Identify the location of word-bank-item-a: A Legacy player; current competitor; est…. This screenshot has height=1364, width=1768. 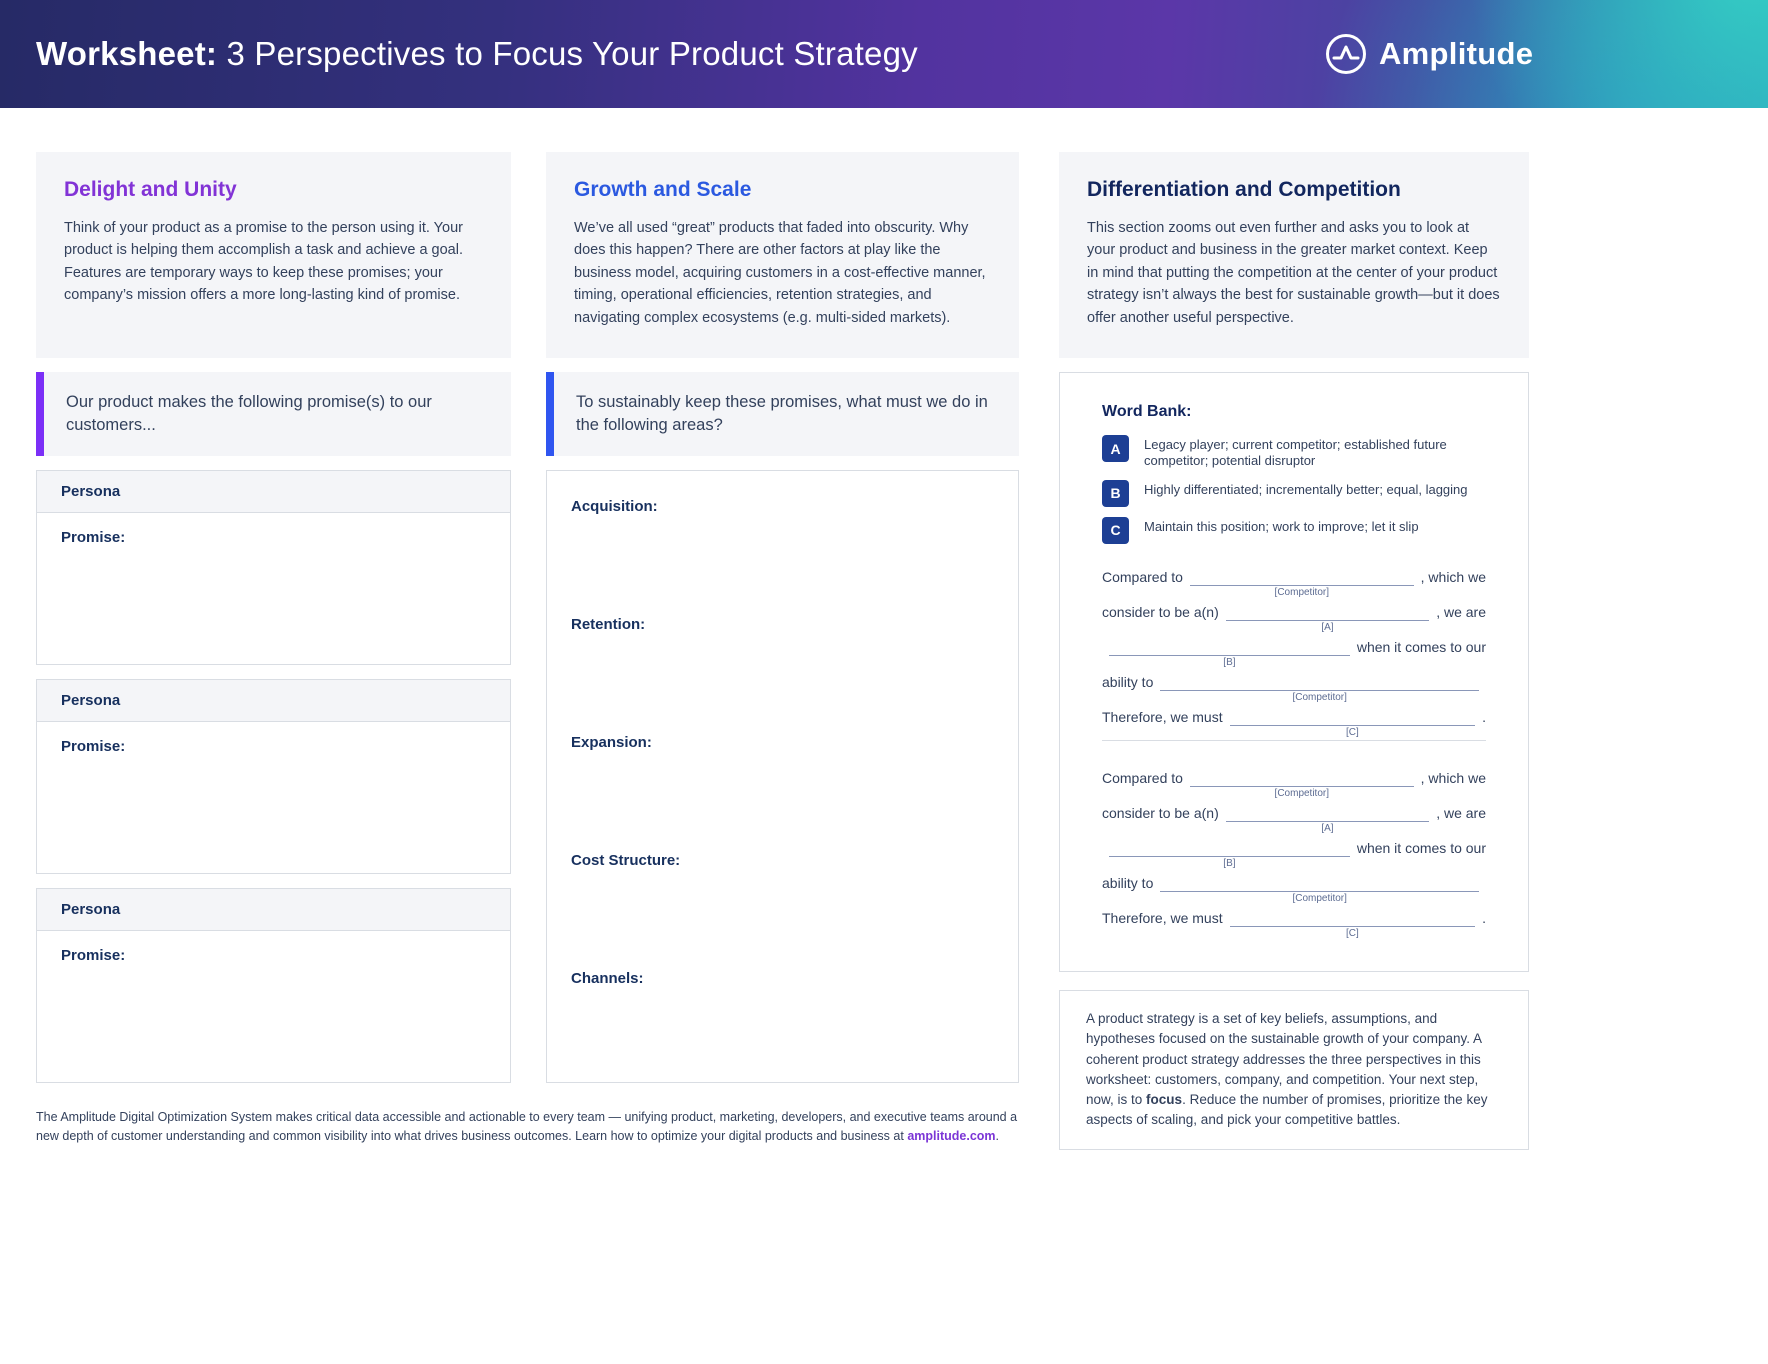
(1294, 452).